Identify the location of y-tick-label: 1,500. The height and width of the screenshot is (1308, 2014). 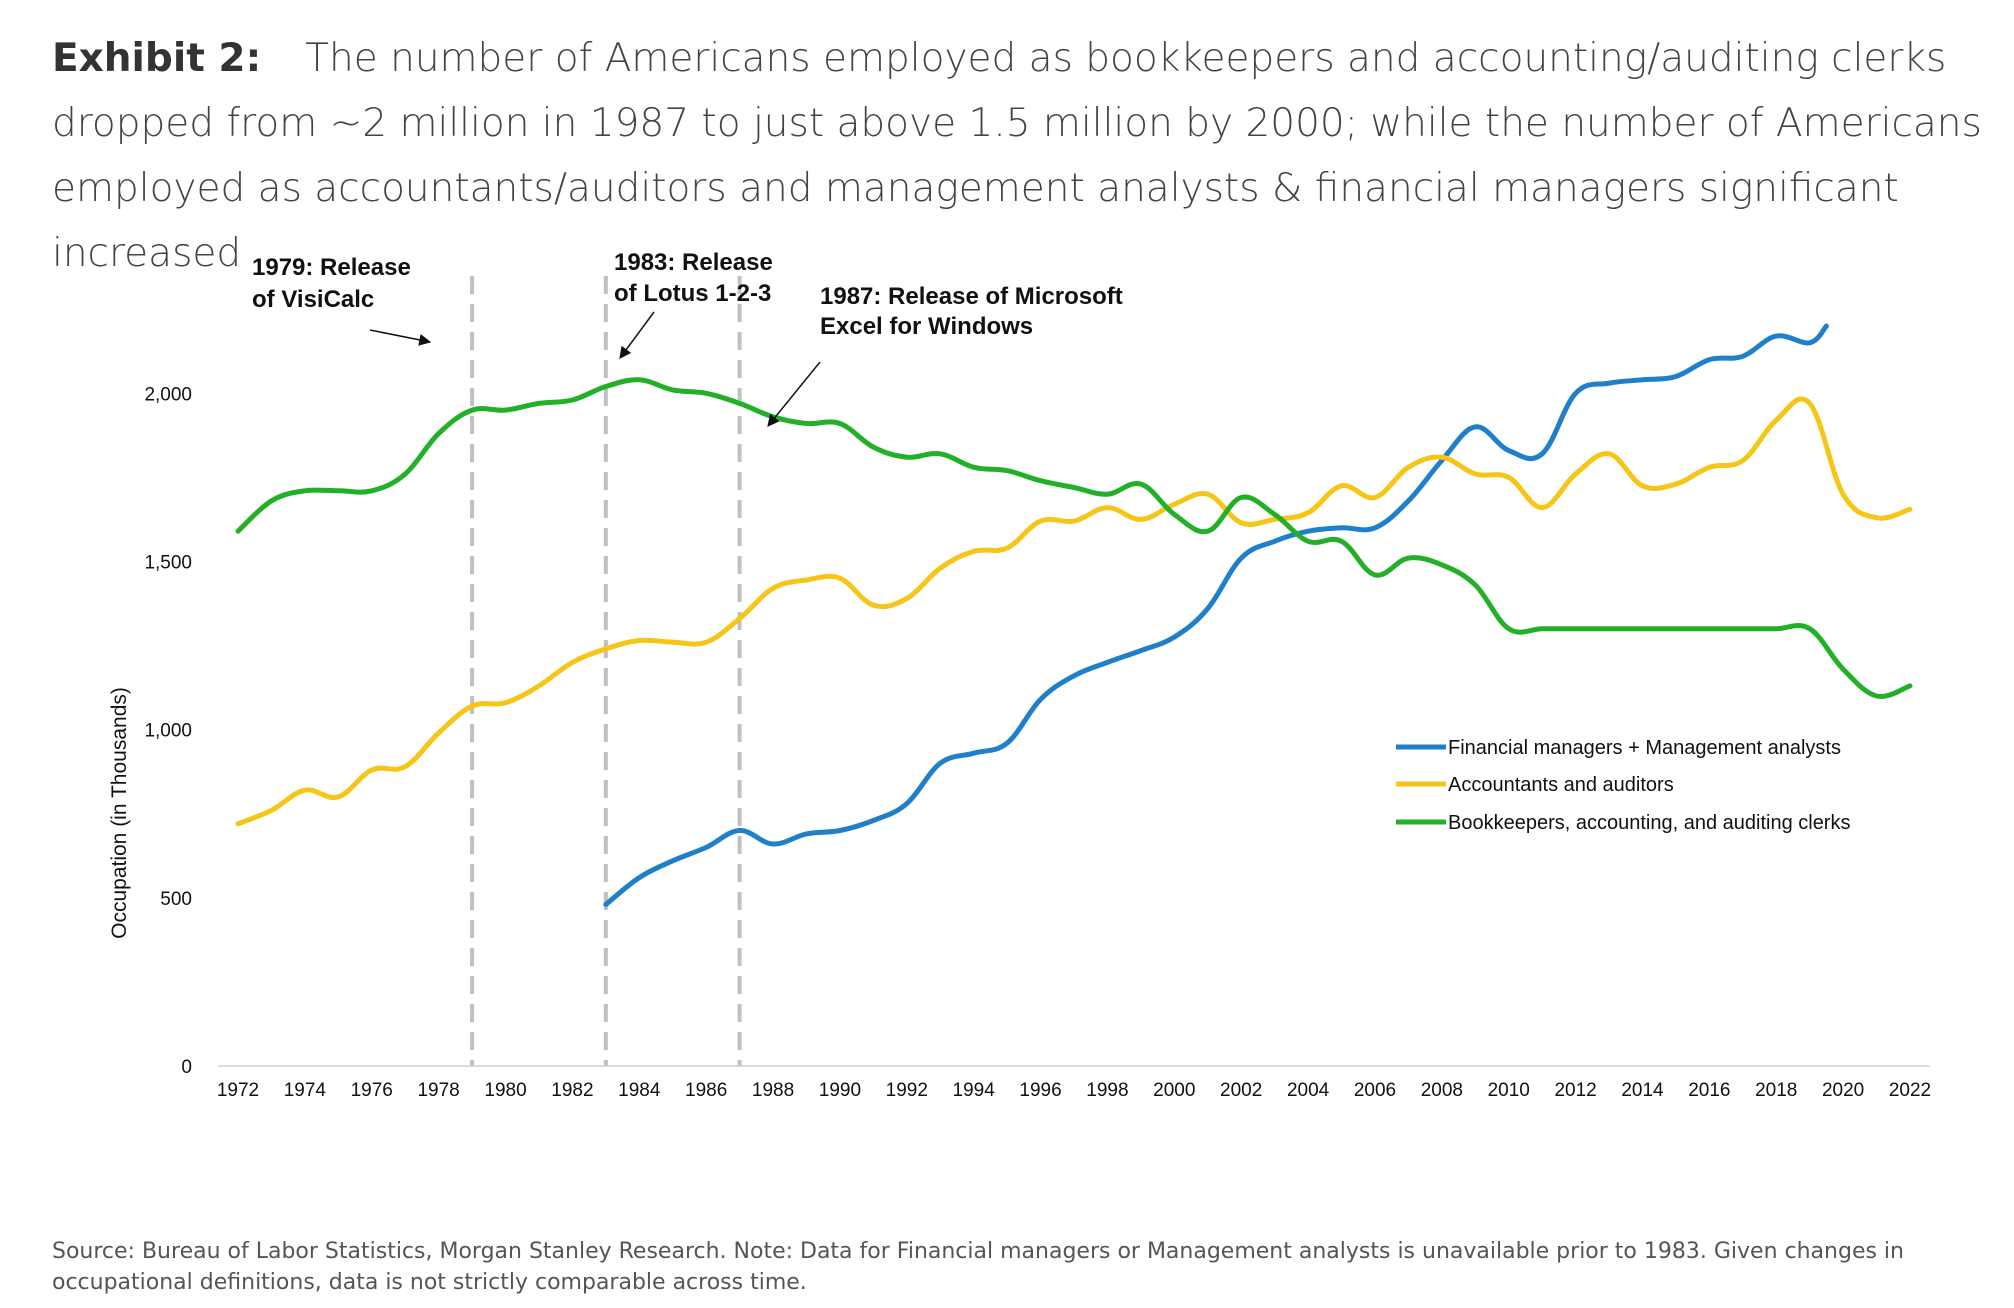
(168, 562).